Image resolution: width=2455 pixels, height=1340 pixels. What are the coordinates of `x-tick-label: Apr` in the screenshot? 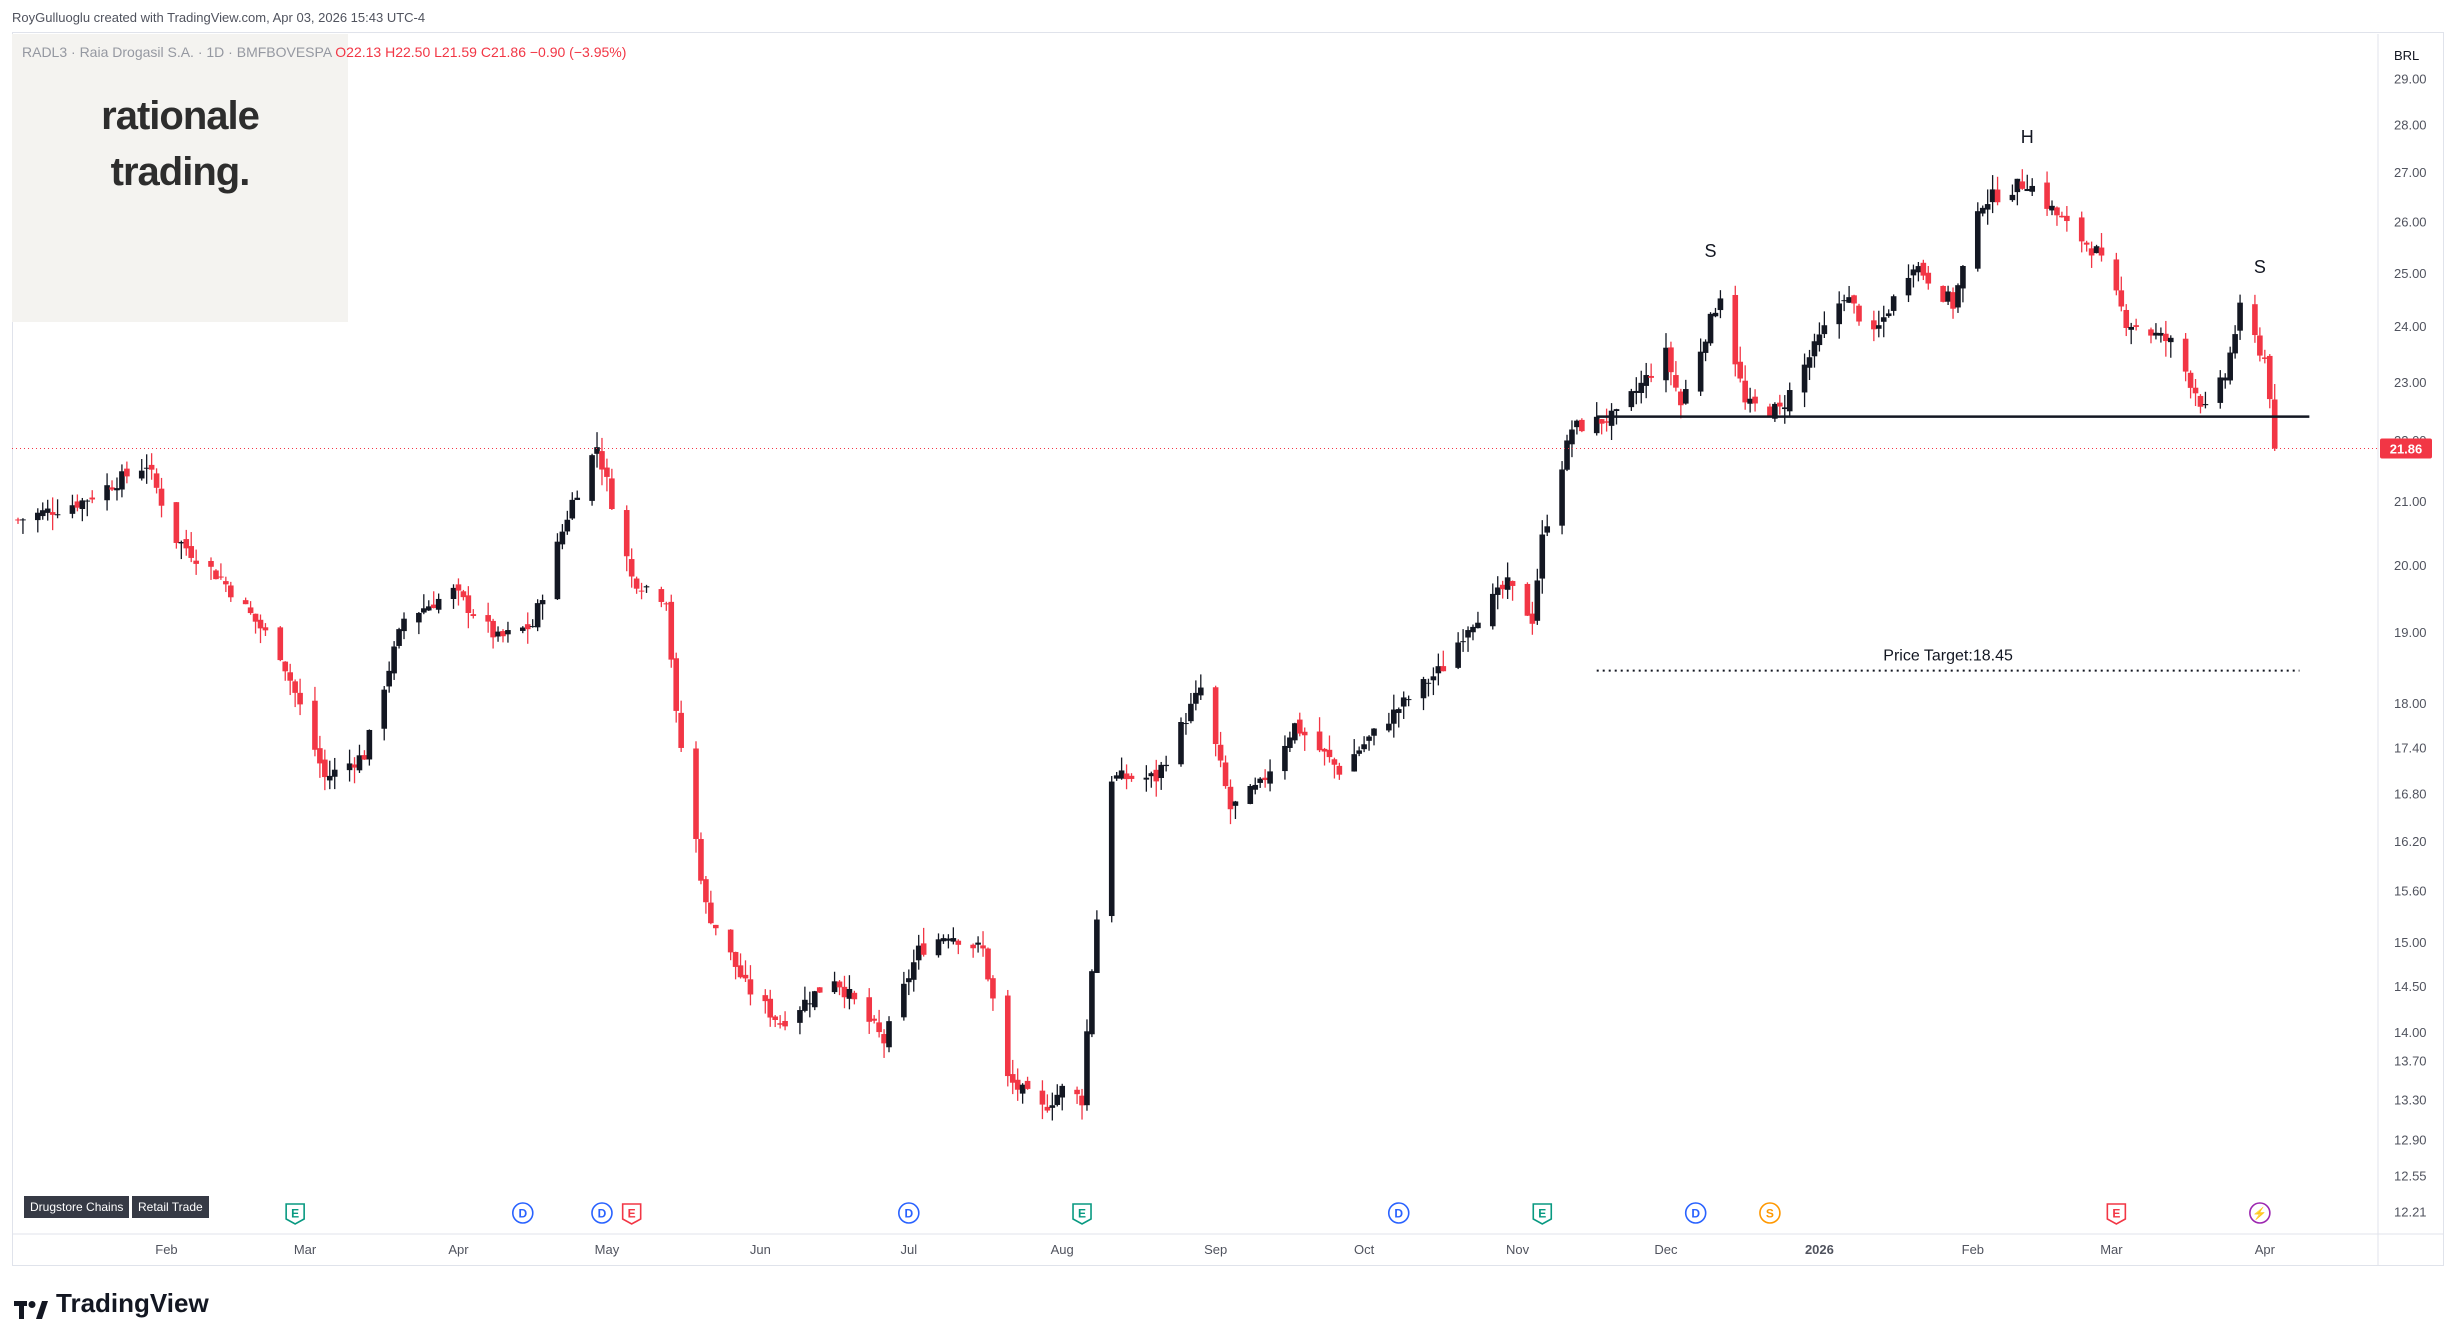 It's located at (458, 1249).